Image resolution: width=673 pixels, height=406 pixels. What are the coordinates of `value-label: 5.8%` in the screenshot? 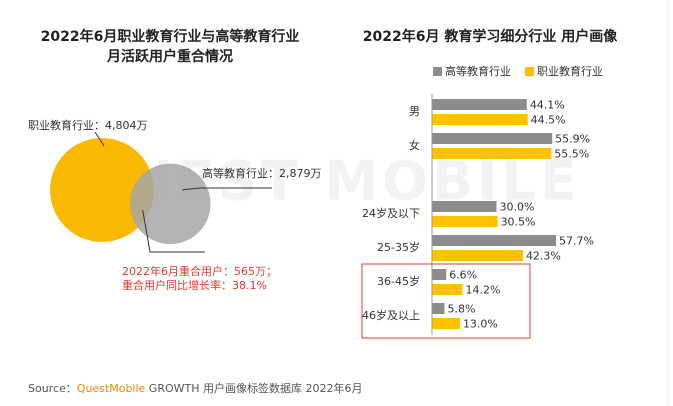 It's located at (461, 309).